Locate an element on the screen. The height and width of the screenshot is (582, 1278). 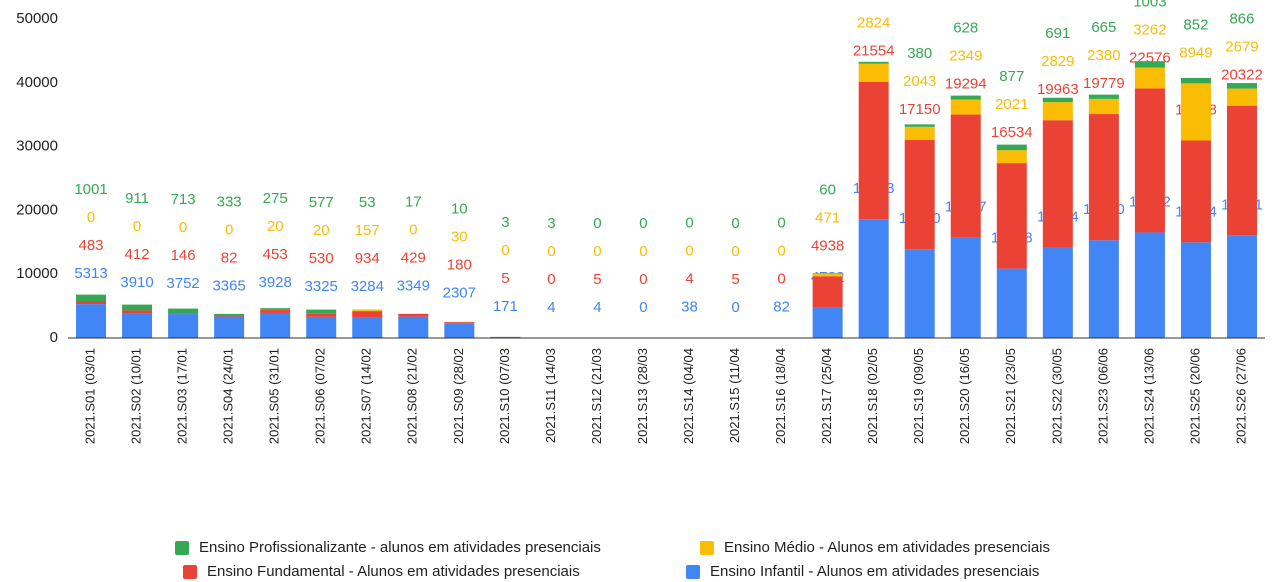
x-tick-label: 2021.S19 (09/05 is located at coordinates (918, 396).